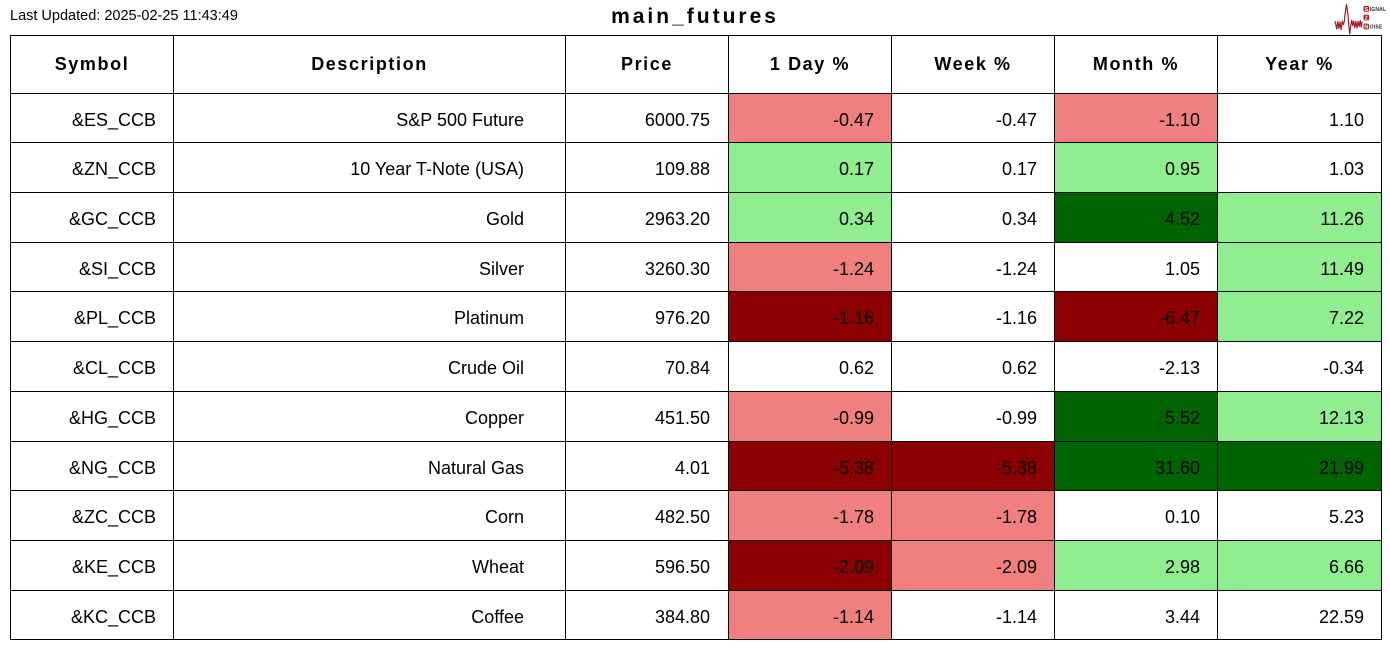 Image resolution: width=1390 pixels, height=650 pixels. Describe the element at coordinates (1366, 18) in the screenshot. I see `svg-text: 2` at that location.